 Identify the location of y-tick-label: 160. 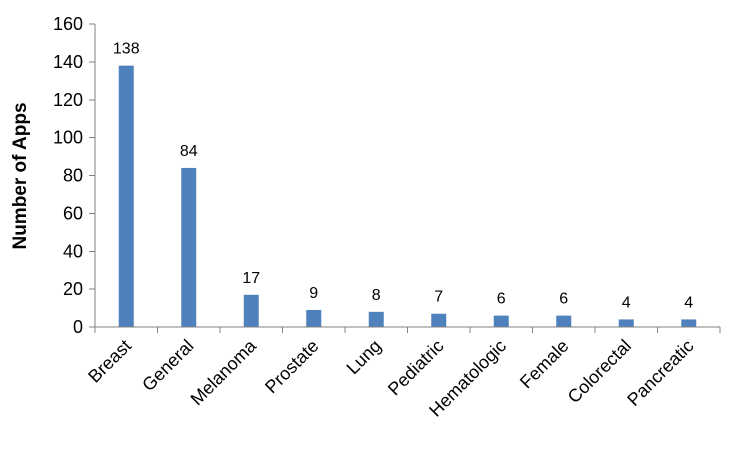
(68, 24).